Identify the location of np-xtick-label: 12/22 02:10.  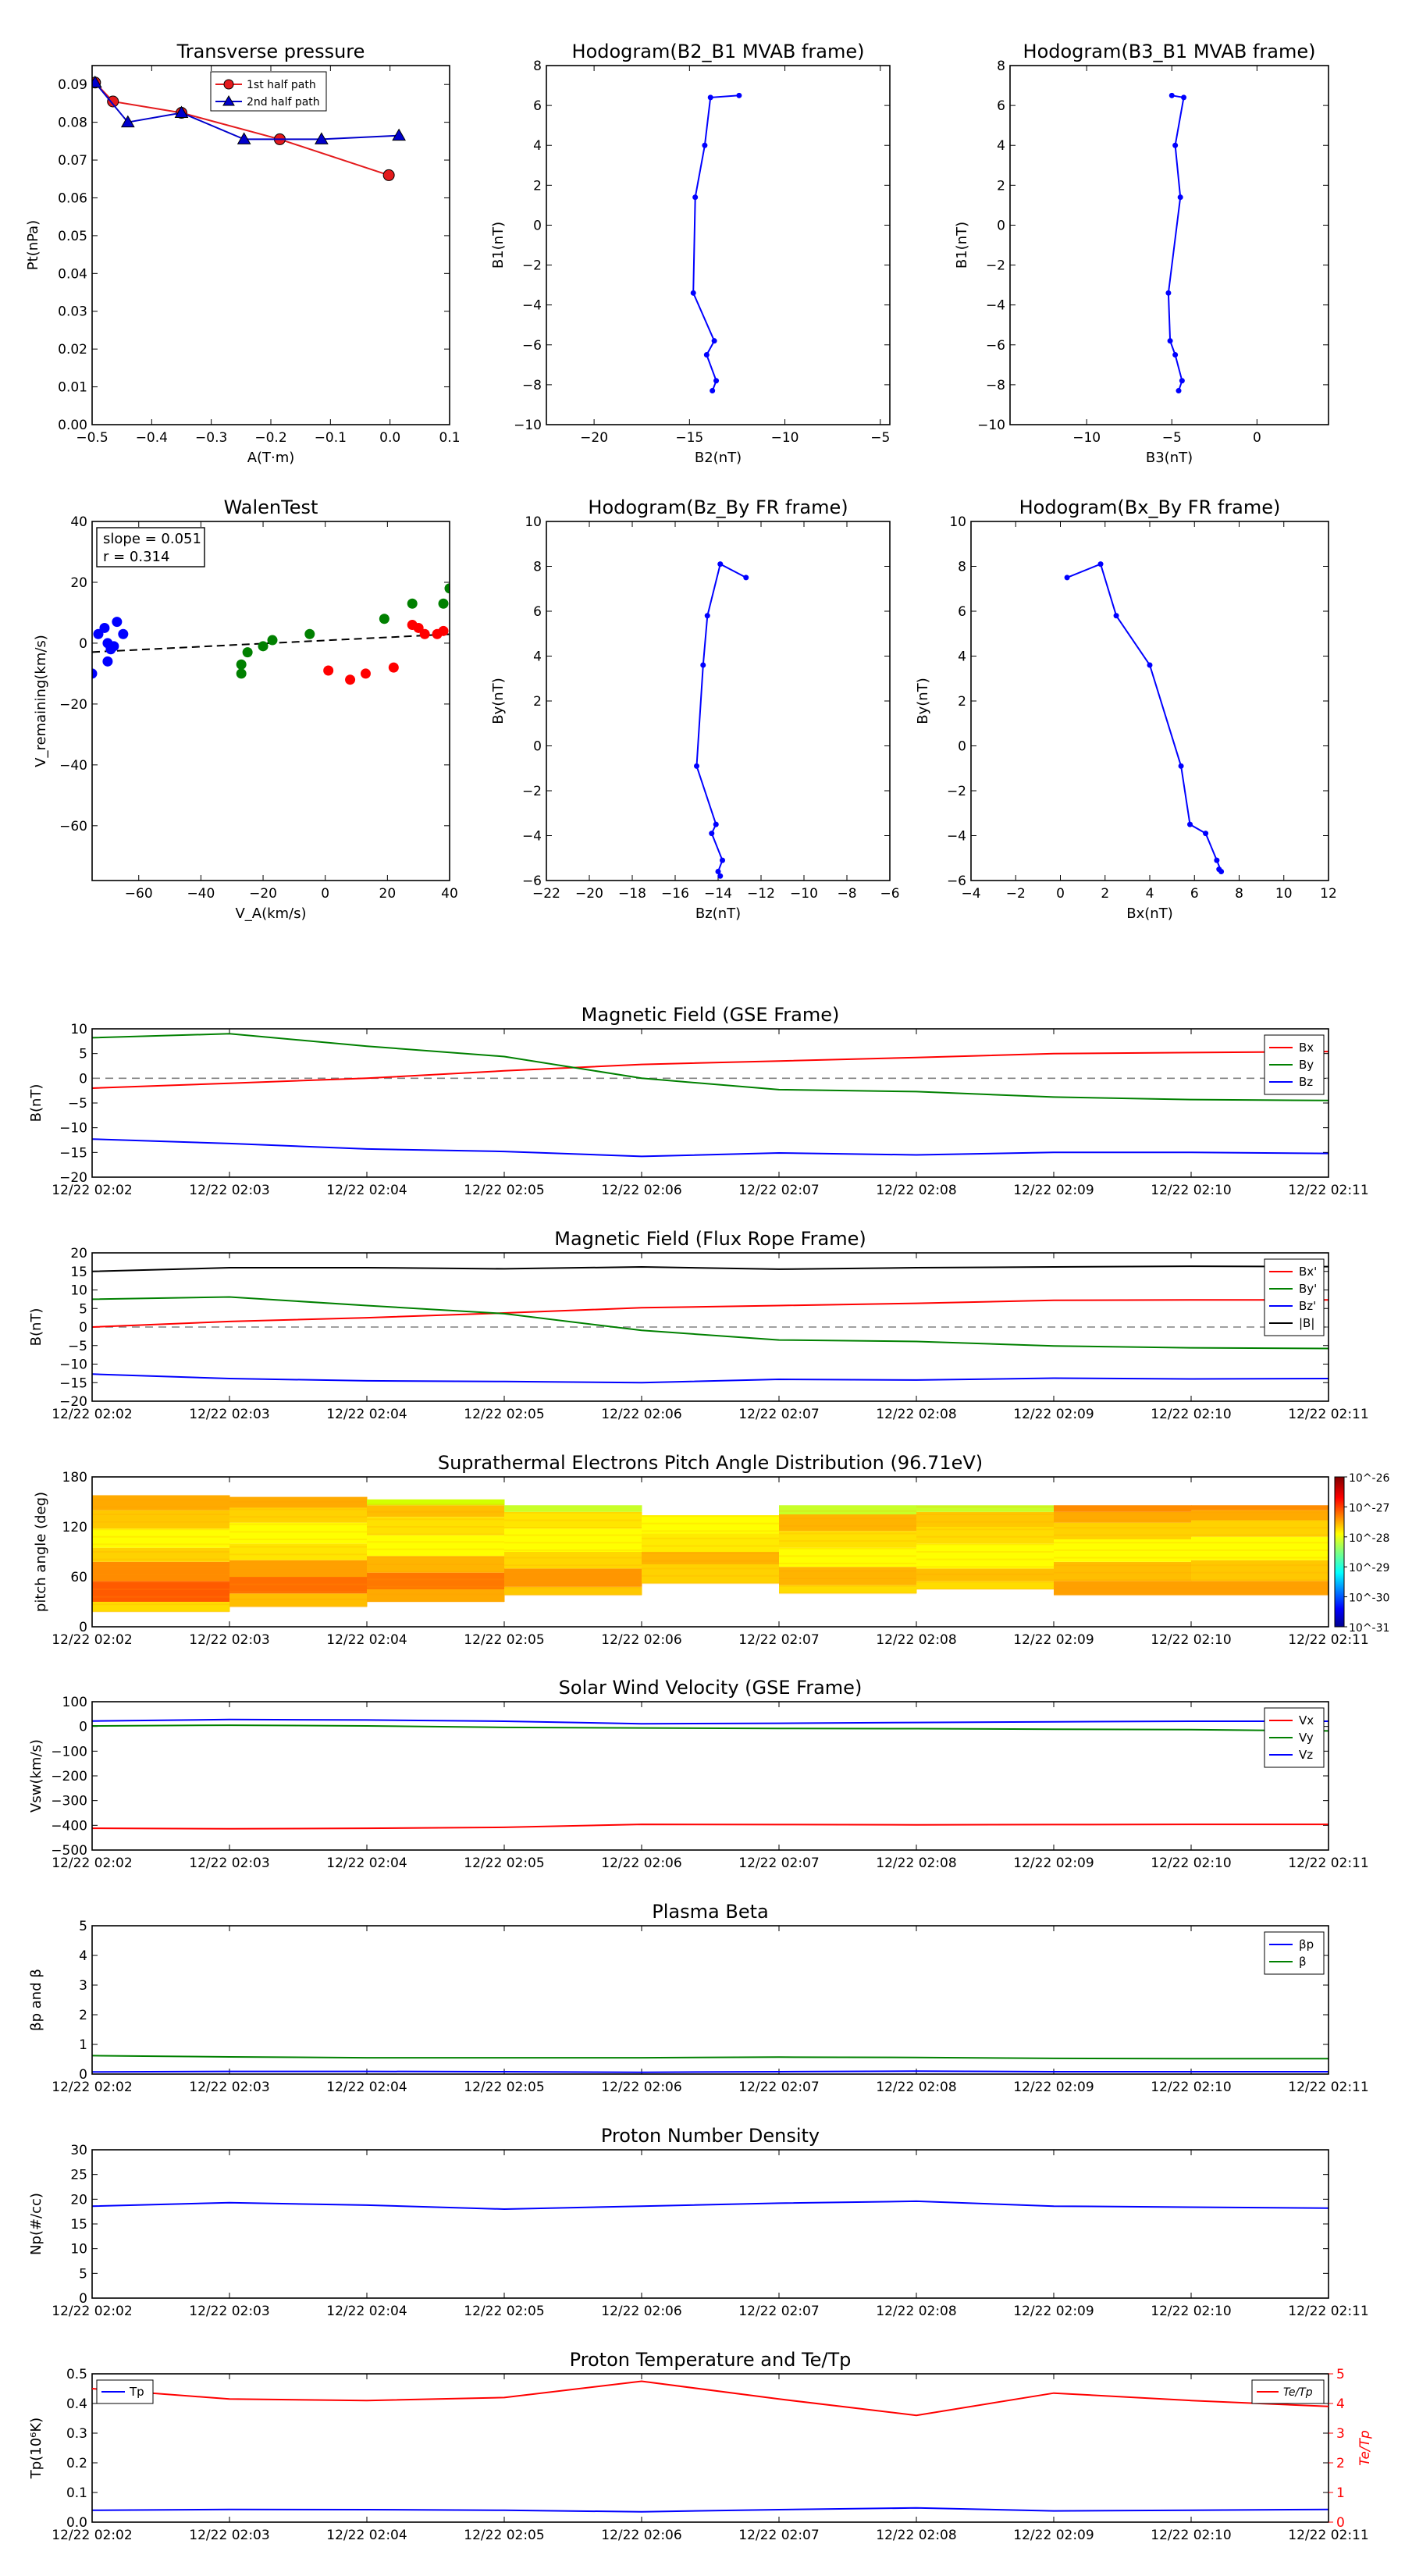
(1191, 2311).